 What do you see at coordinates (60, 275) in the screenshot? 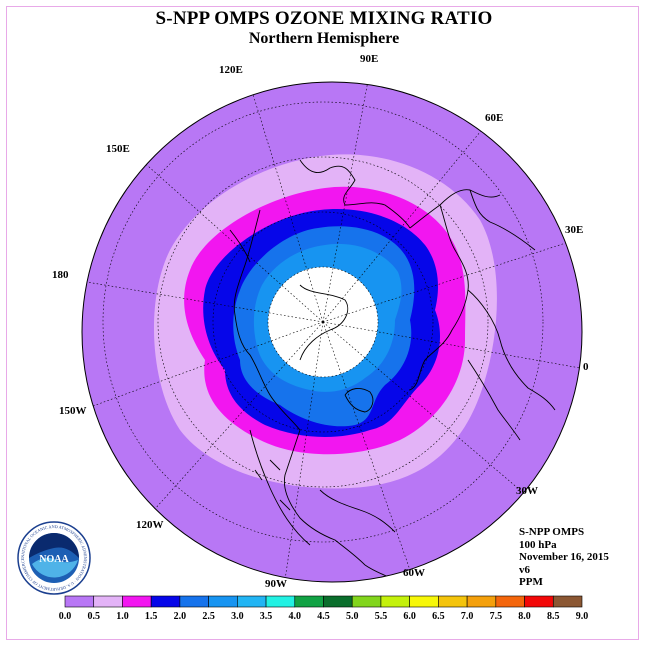
I see `lon-label-180: 180` at bounding box center [60, 275].